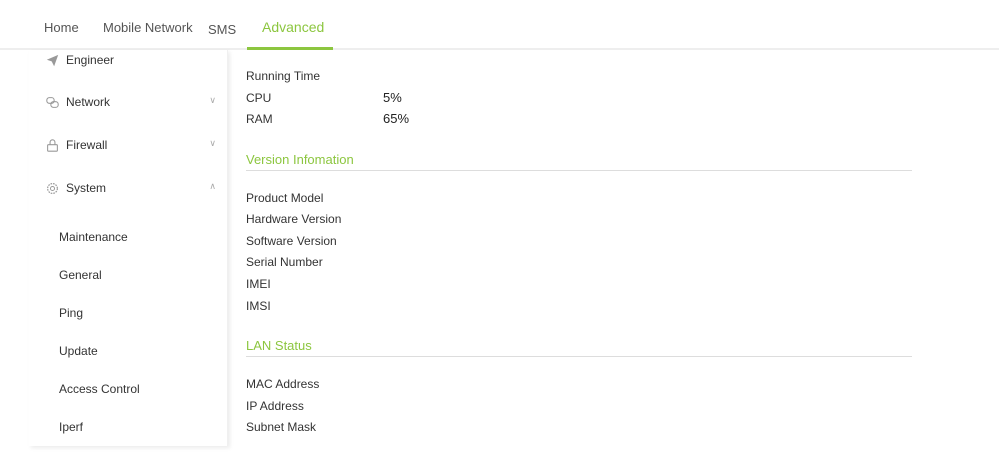  What do you see at coordinates (88, 102) in the screenshot?
I see `sidebar-item-label: Network` at bounding box center [88, 102].